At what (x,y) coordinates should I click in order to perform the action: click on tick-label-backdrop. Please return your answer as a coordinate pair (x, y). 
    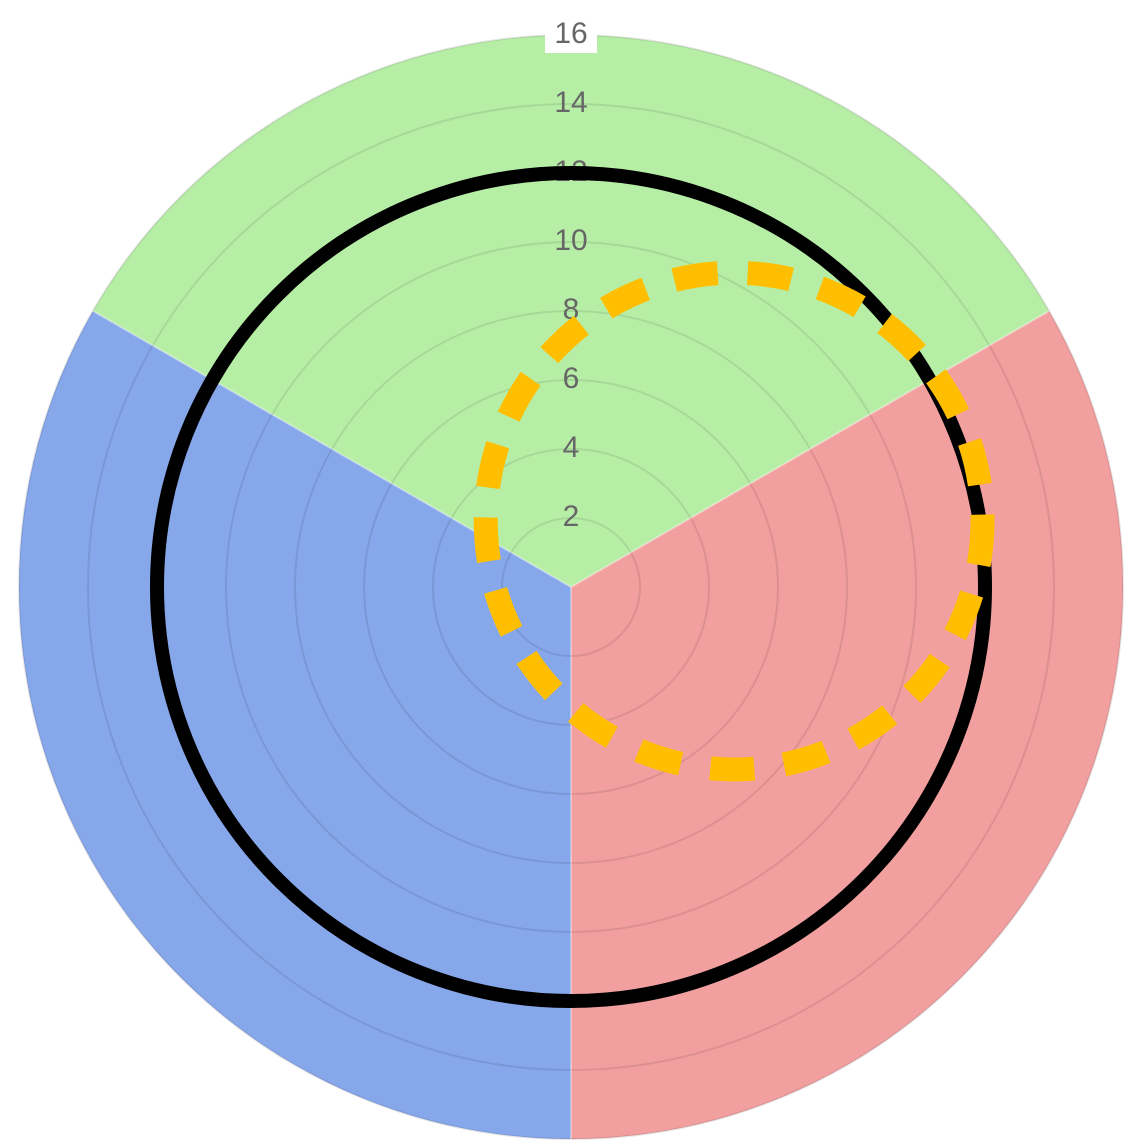
    Looking at the image, I should click on (571, 35).